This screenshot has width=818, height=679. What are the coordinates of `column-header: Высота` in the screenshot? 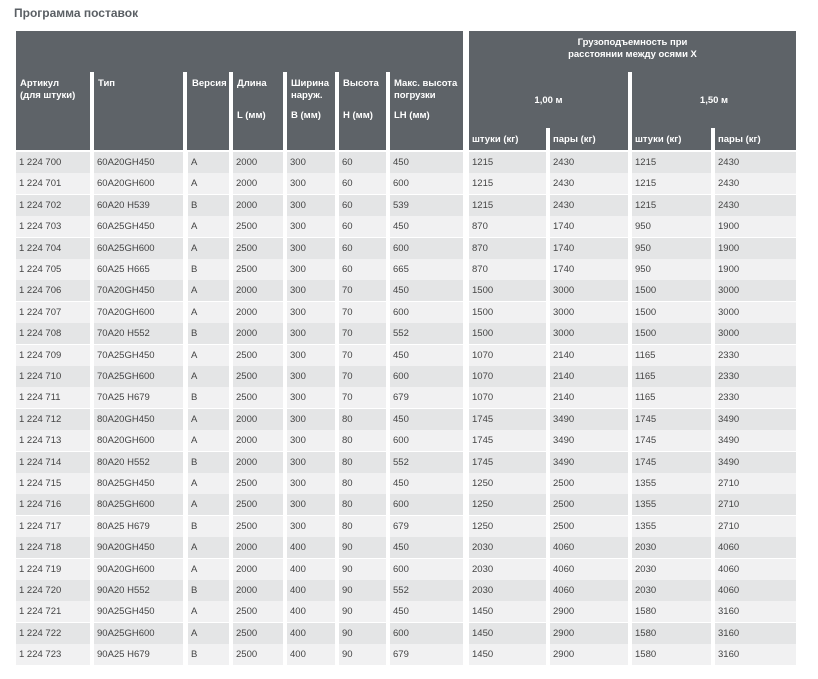 It's located at (361, 83).